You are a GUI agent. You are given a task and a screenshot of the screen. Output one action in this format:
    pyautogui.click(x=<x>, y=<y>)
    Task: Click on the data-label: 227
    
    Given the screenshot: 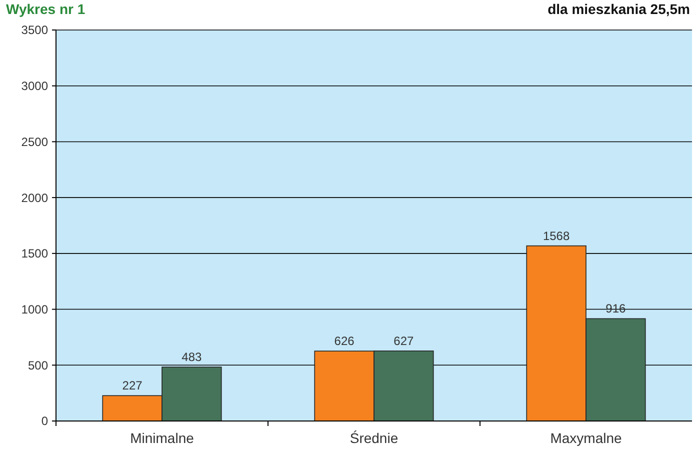 What is the action you would take?
    pyautogui.click(x=132, y=385)
    